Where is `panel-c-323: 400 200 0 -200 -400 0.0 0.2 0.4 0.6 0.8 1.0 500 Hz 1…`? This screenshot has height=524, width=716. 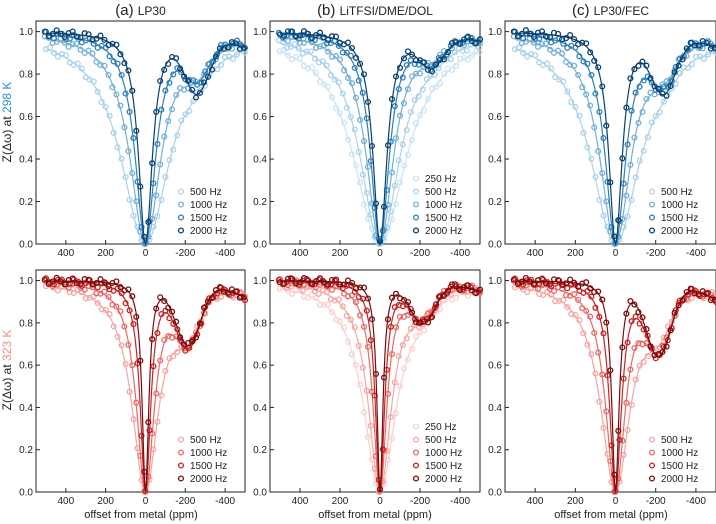
panel-c-323: 400 200 0 -200 -400 0.0 0.2 0.4 0.6 0.8 1.0 500 Hz 1… is located at coordinates (602, 388).